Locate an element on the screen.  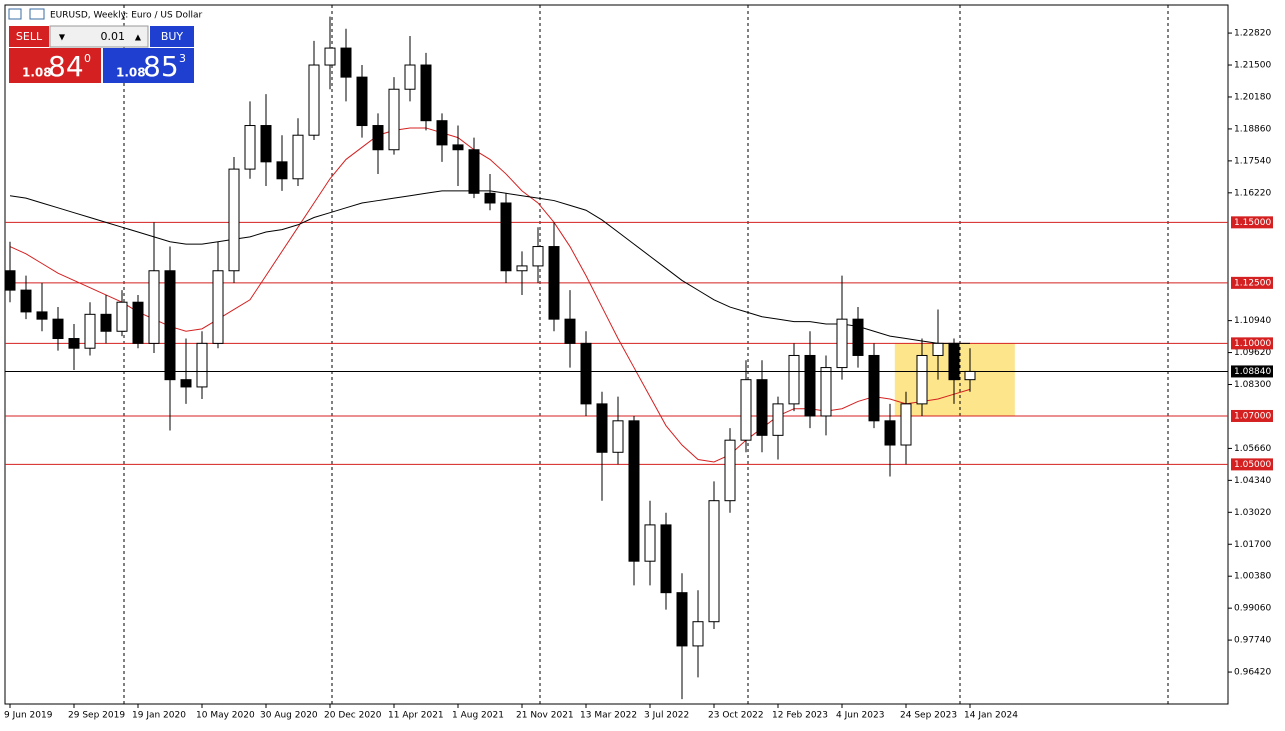
x-tick-label: 4 Jun 2023 is located at coordinates (860, 716).